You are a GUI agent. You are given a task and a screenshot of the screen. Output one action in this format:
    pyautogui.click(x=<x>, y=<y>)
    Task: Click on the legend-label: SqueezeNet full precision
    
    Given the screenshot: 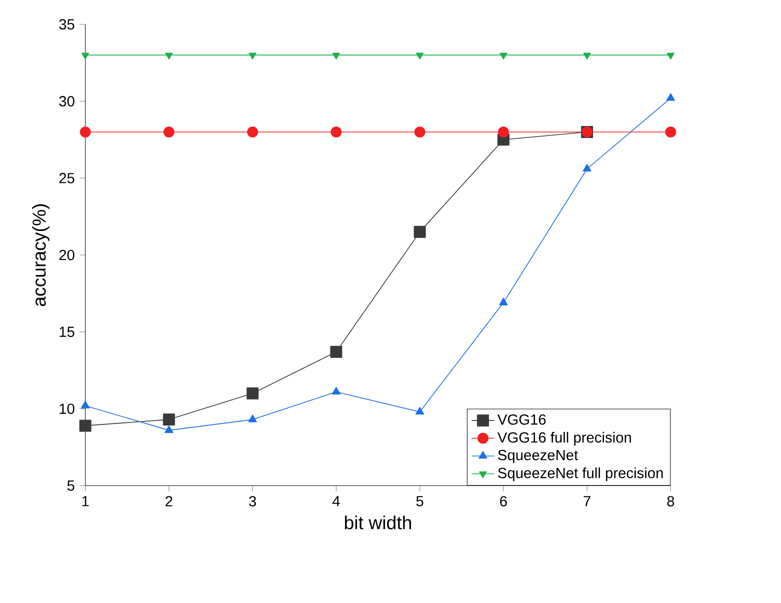 What is the action you would take?
    pyautogui.click(x=580, y=474)
    